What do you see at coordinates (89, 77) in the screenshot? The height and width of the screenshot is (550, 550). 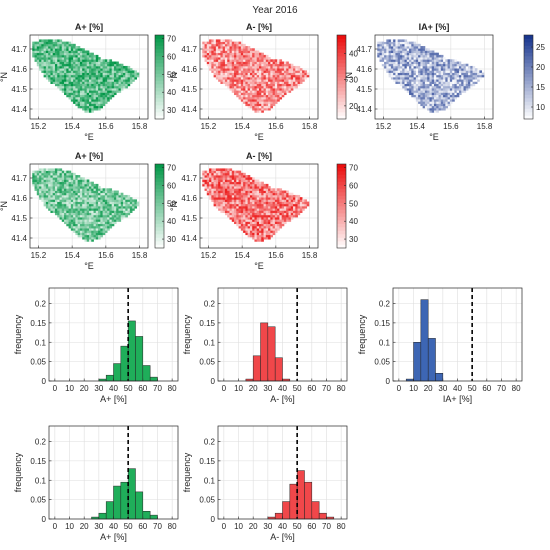 I see `axes-frame` at bounding box center [89, 77].